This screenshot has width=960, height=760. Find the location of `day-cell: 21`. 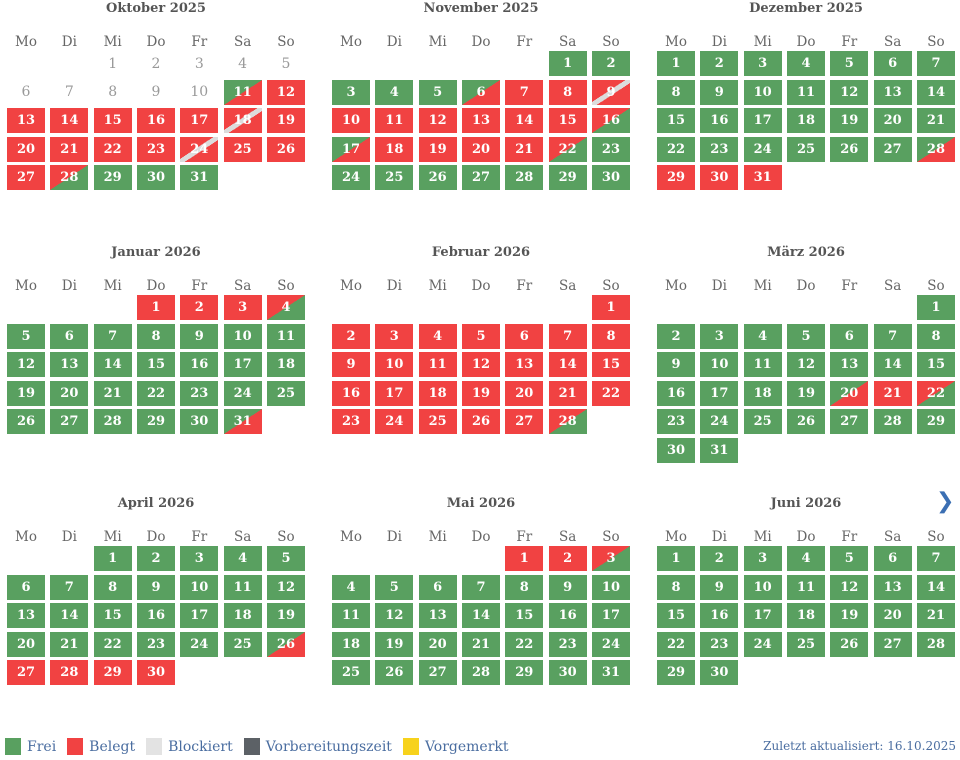

day-cell: 21 is located at coordinates (567, 393).